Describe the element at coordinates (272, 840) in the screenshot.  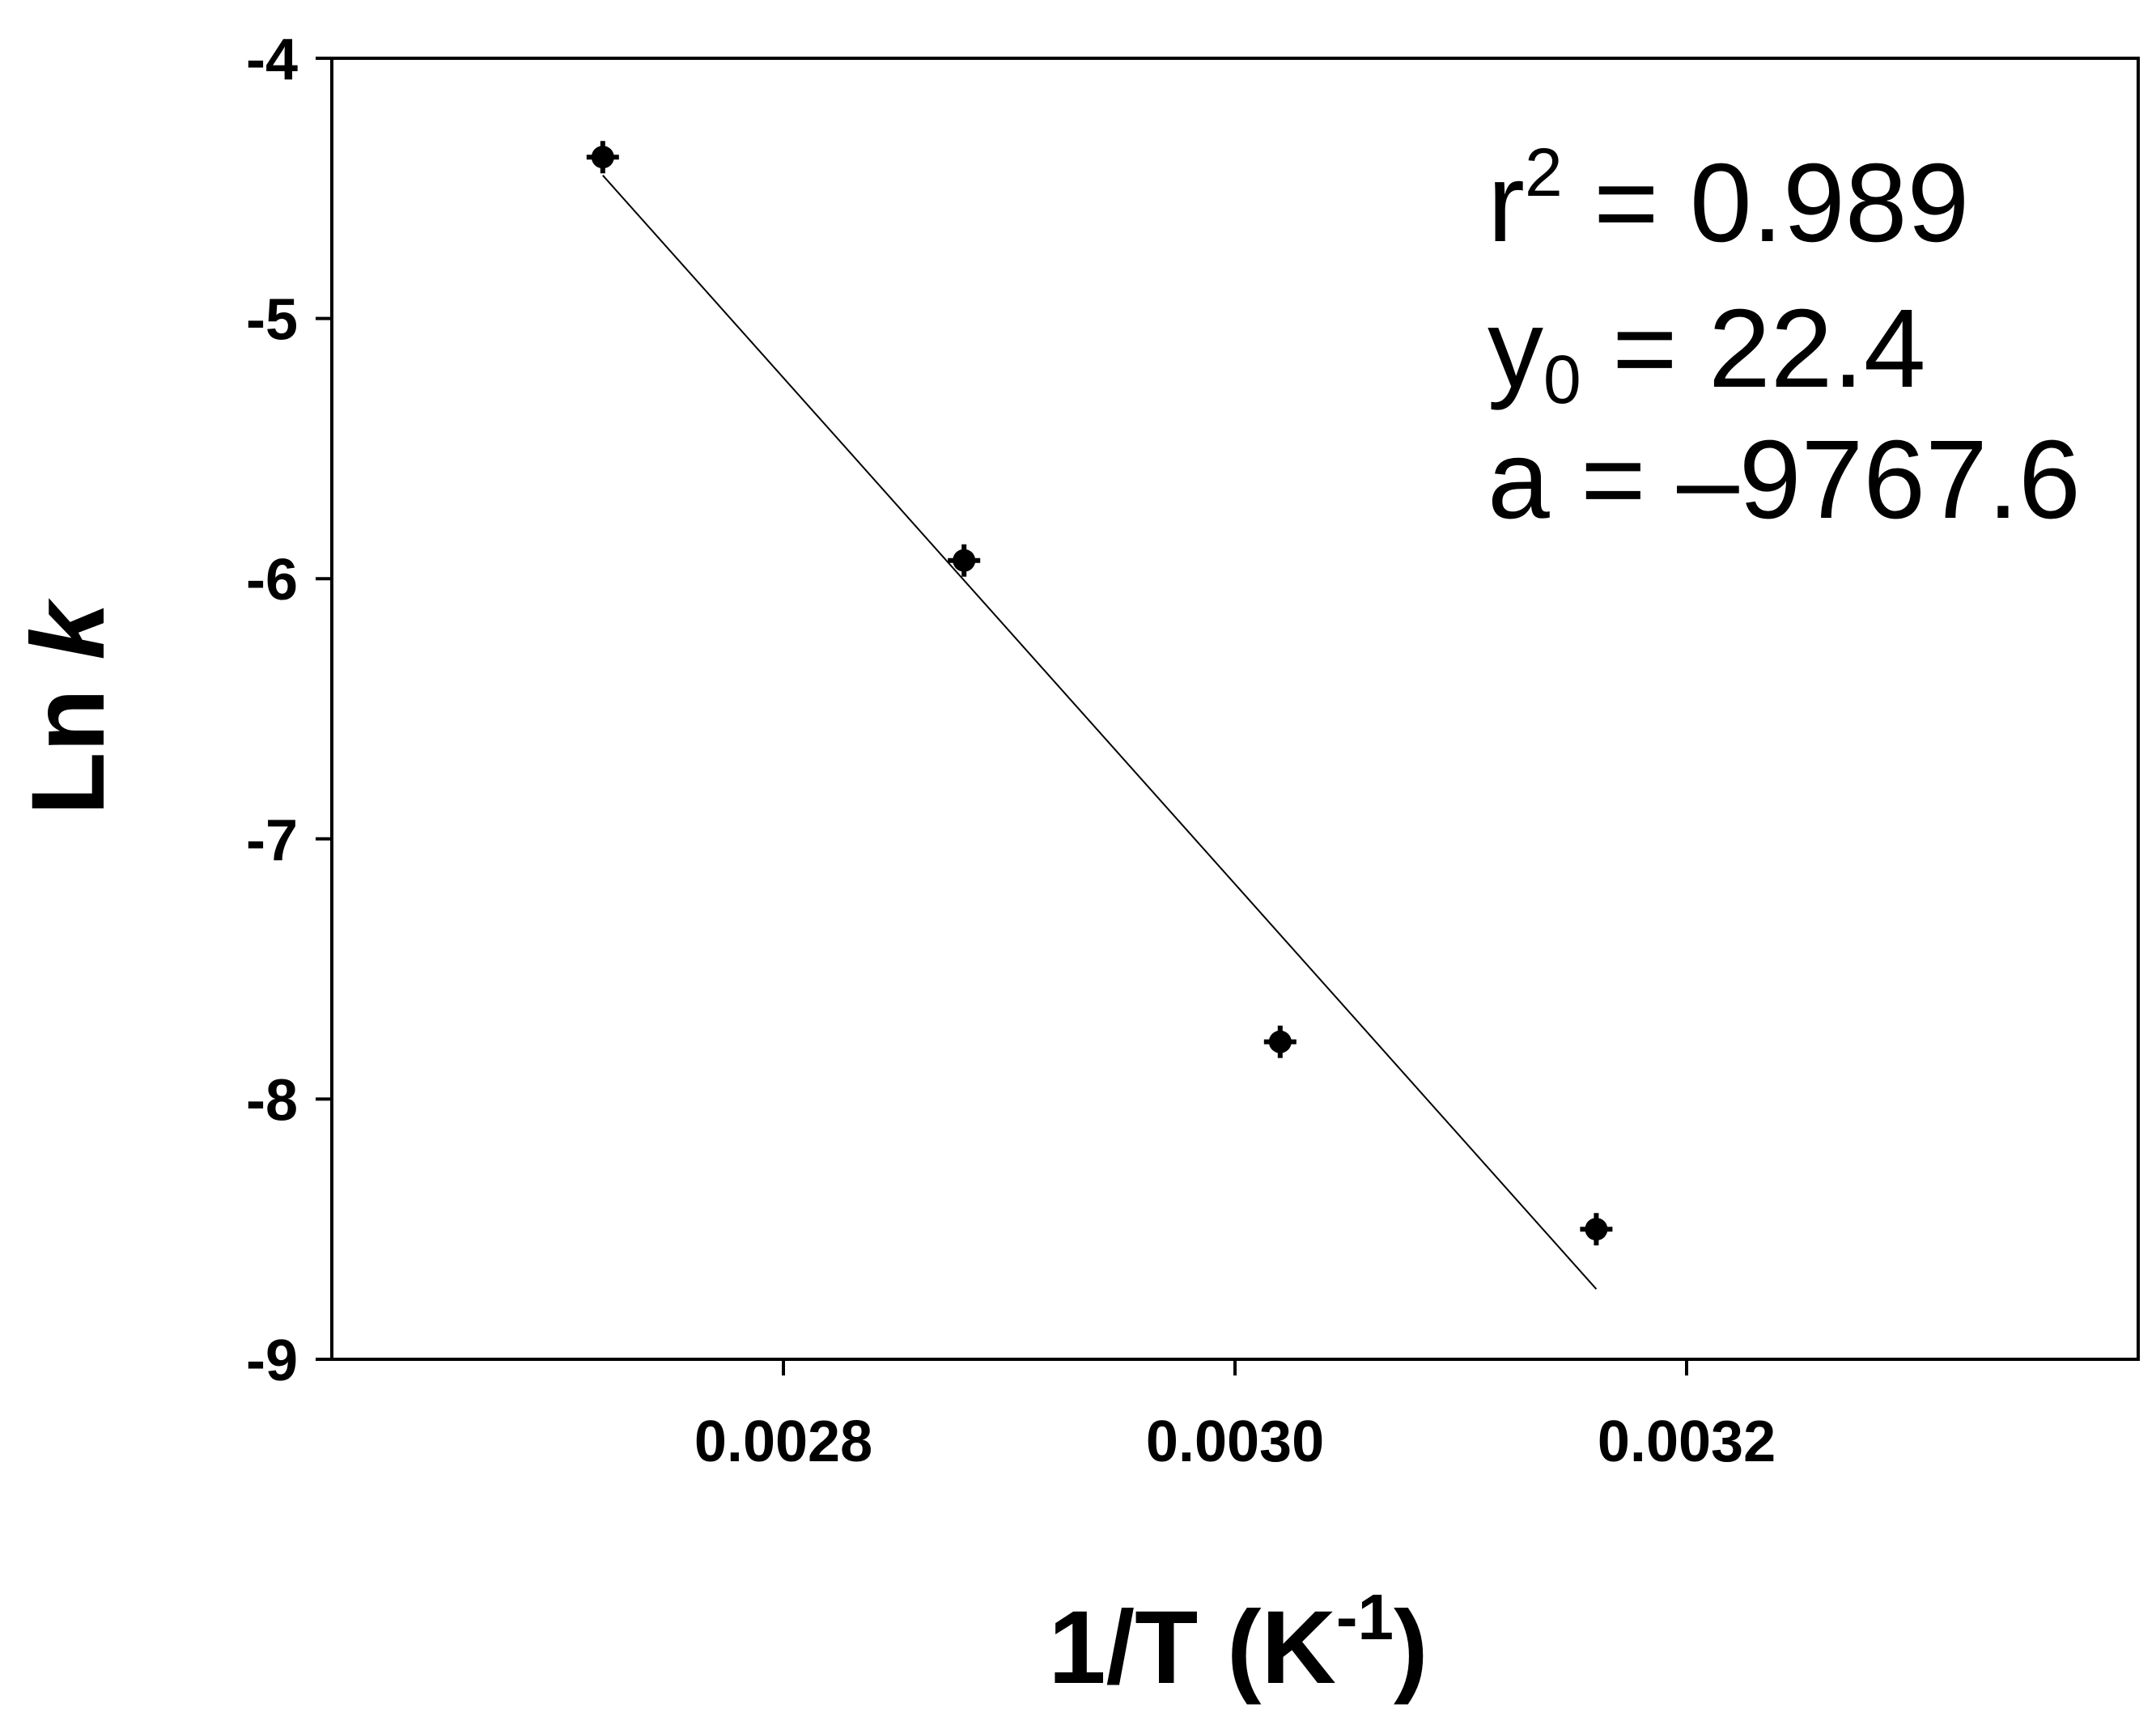
I see `y-tick-label: -7` at that location.